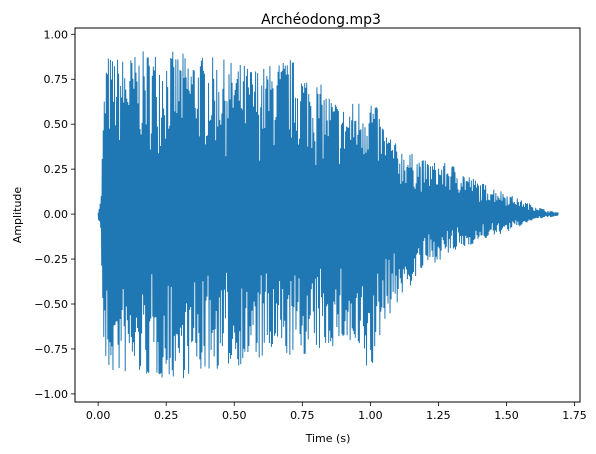 Image resolution: width=596 pixels, height=454 pixels. I want to click on x-tick-label: 1.25, so click(438, 415).